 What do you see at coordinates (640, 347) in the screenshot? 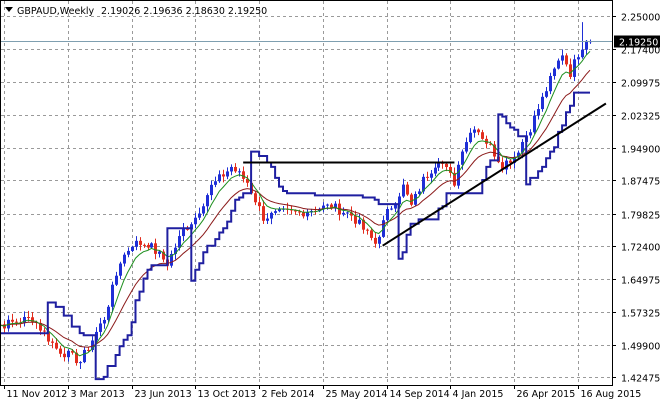
I see `y-tick-label: 1.49900` at bounding box center [640, 347].